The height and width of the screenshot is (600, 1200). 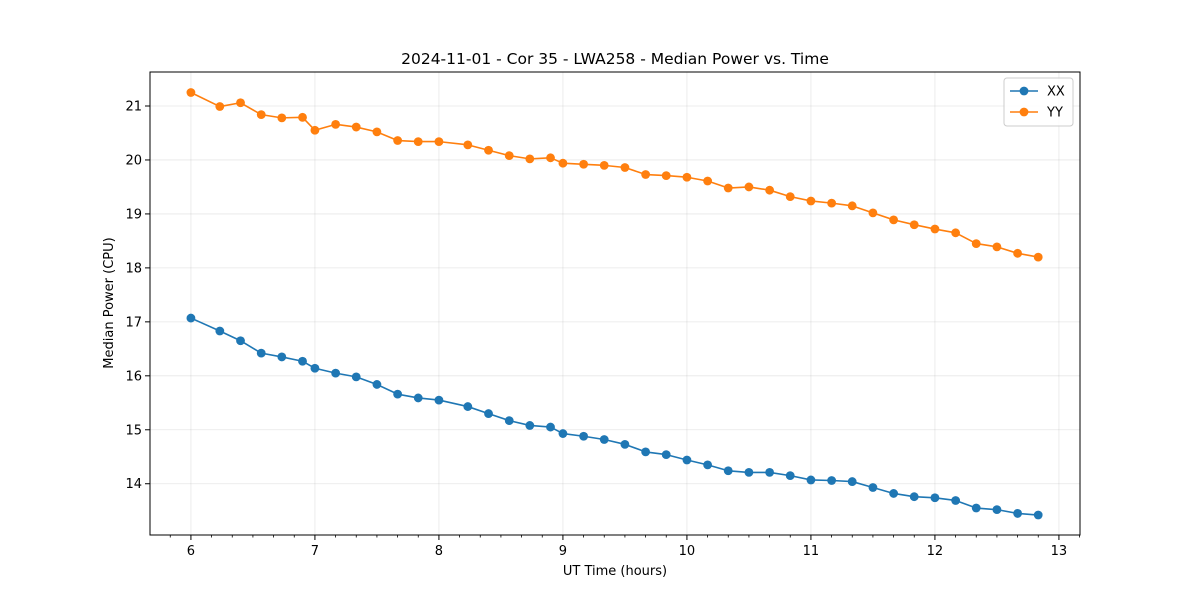 What do you see at coordinates (191, 551) in the screenshot?
I see `x-tick-label: 6` at bounding box center [191, 551].